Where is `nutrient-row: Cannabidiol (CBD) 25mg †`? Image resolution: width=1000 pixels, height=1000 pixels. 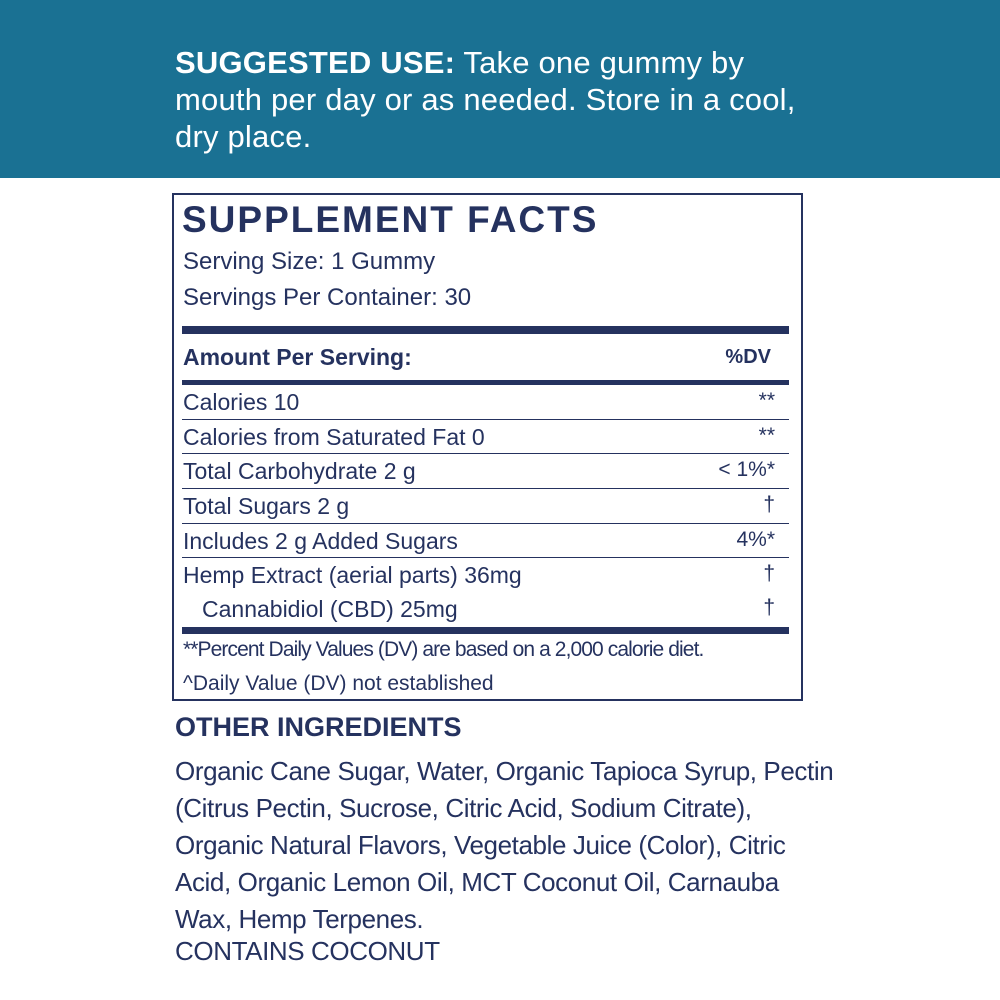
nutrient-row: Cannabidiol (CBD) 25mg † is located at coordinates (485, 609).